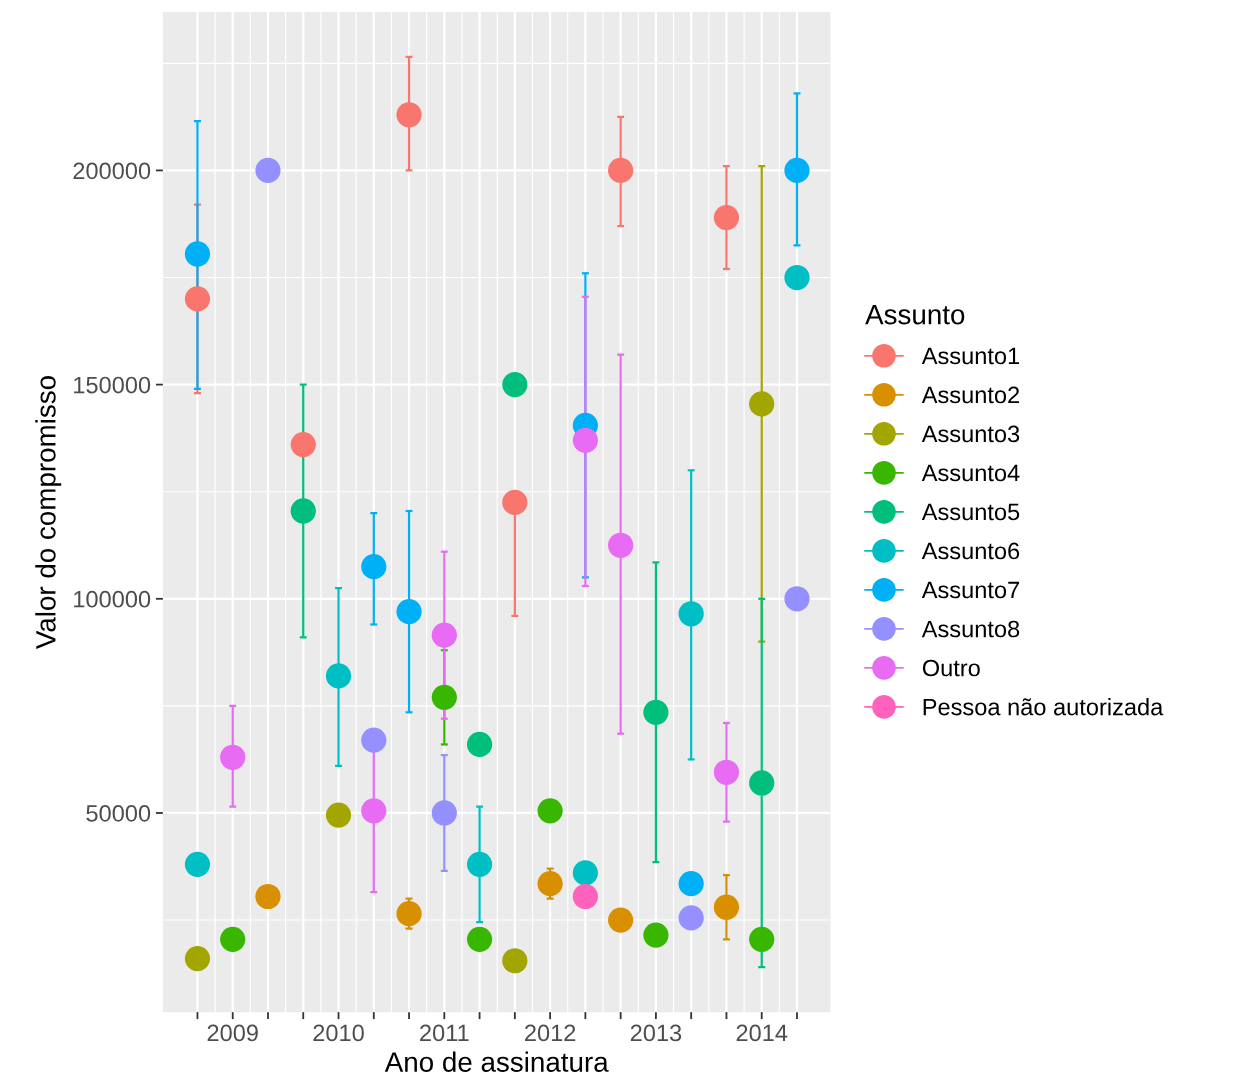 The image size is (1234, 1086). I want to click on legend-label: Pessoa não autorizada, so click(1043, 707).